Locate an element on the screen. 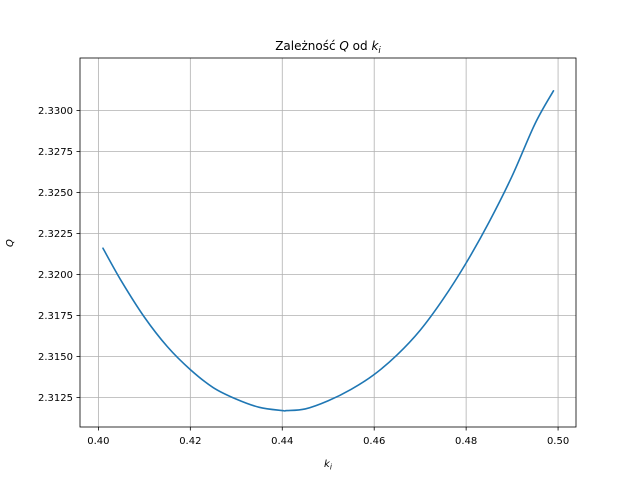  y-tick-label: 2.3125 is located at coordinates (55, 398).